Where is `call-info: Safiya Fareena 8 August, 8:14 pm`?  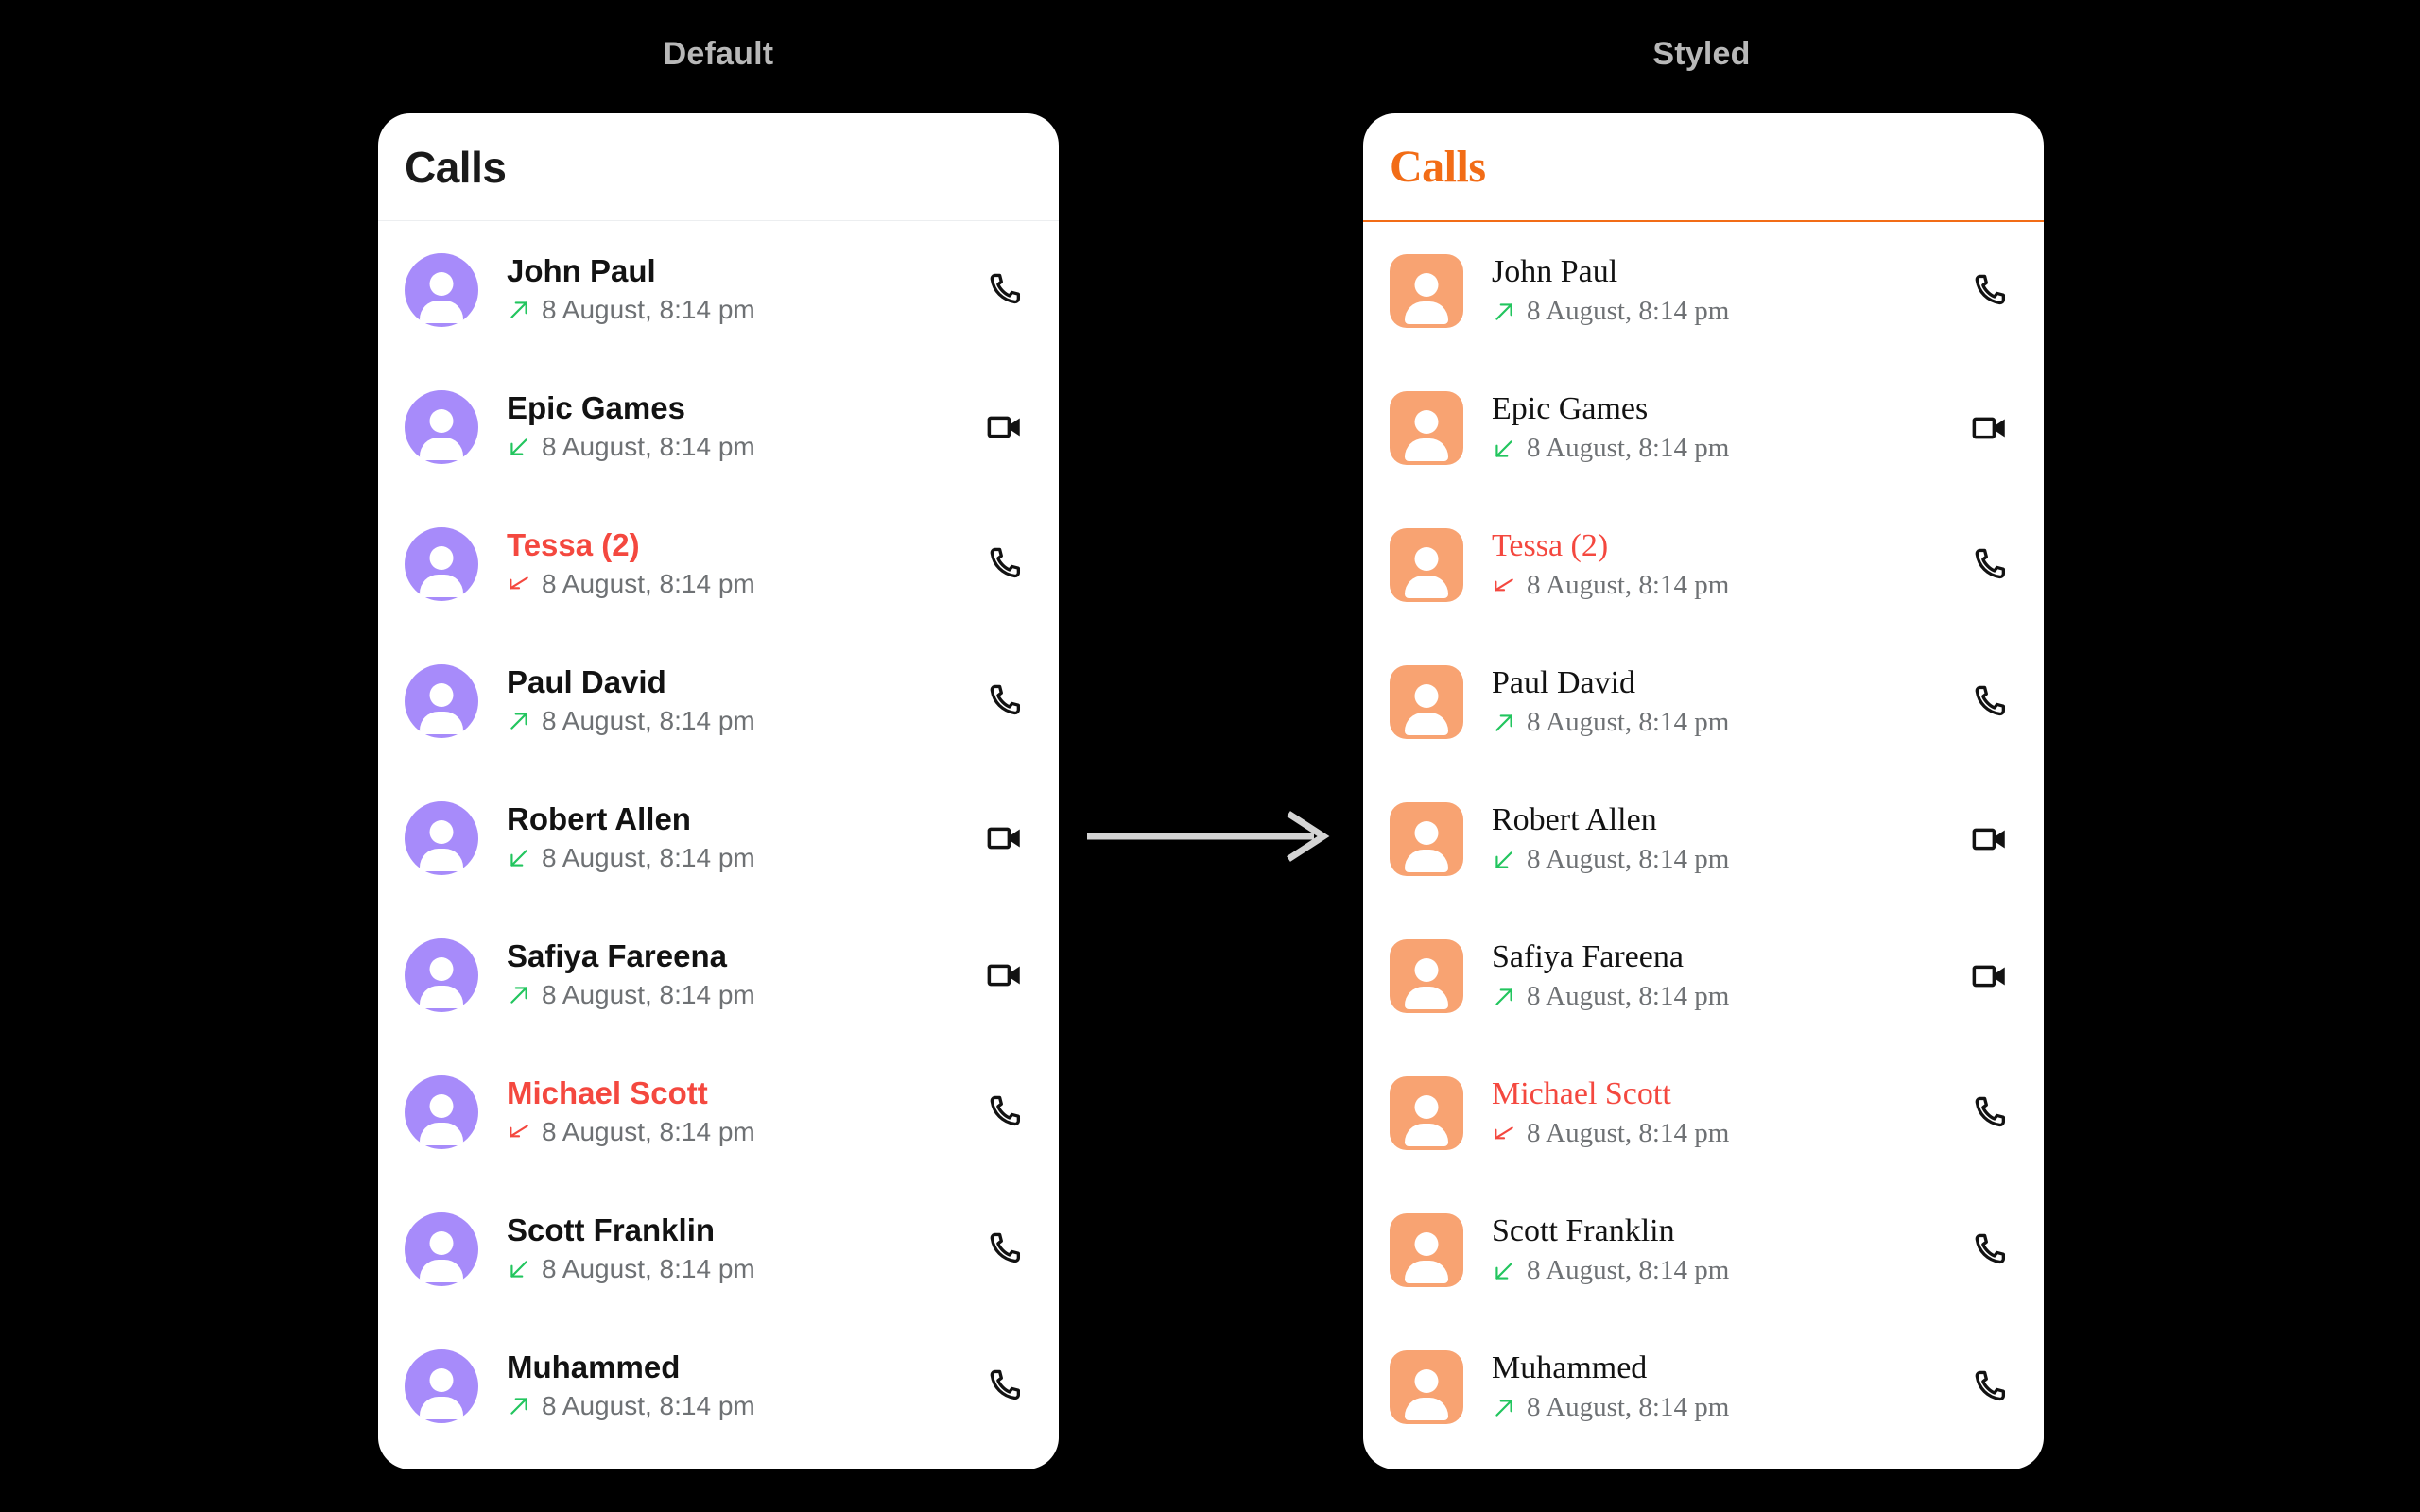 call-info: Safiya Fareena 8 August, 8:14 pm is located at coordinates (1730, 975).